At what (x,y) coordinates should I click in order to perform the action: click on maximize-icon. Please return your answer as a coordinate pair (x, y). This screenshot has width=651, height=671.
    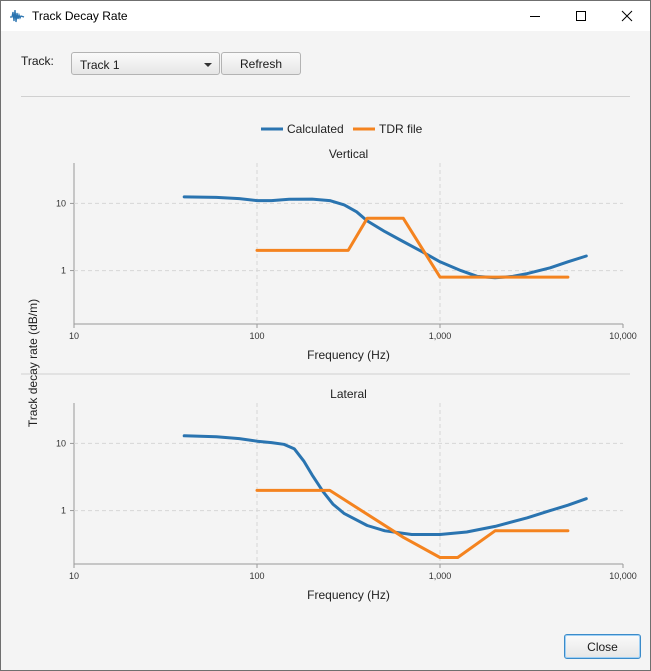
    Looking at the image, I should click on (581, 16).